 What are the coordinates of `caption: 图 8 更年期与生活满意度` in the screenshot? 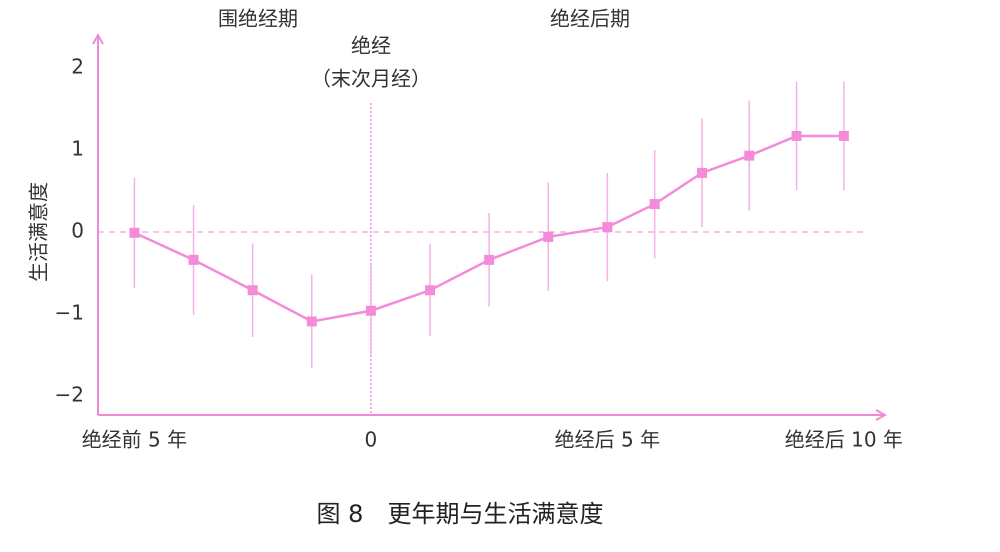 It's located at (460, 514).